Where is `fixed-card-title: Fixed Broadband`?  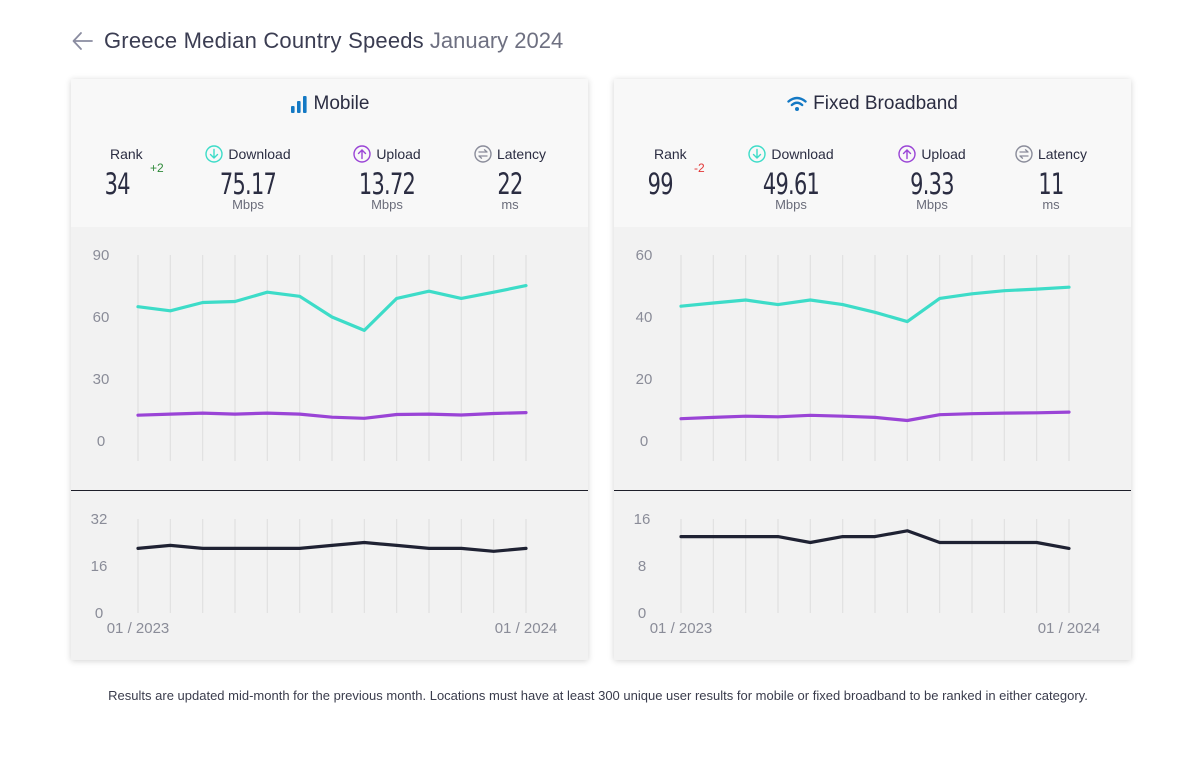 fixed-card-title: Fixed Broadband is located at coordinates (872, 104).